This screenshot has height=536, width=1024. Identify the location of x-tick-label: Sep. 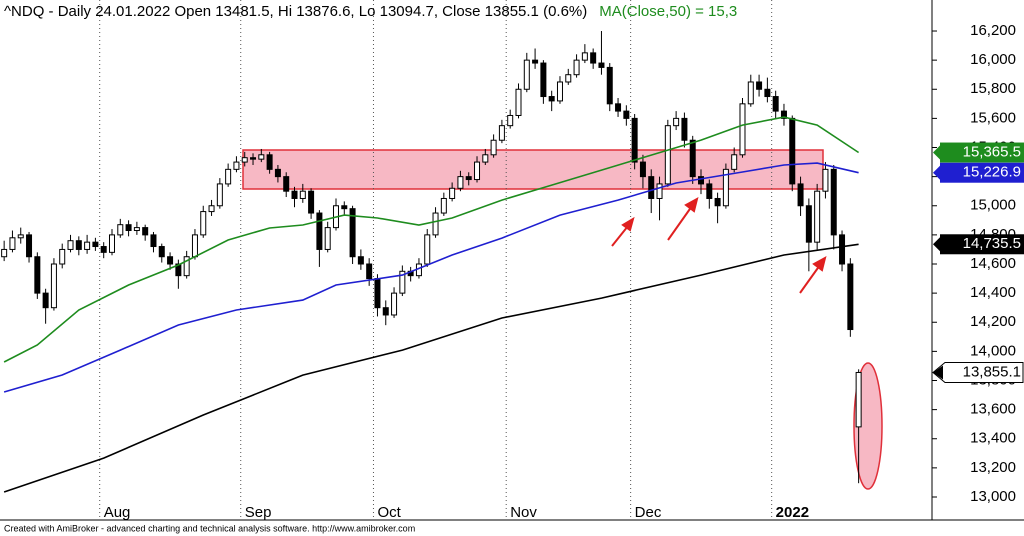
(258, 512).